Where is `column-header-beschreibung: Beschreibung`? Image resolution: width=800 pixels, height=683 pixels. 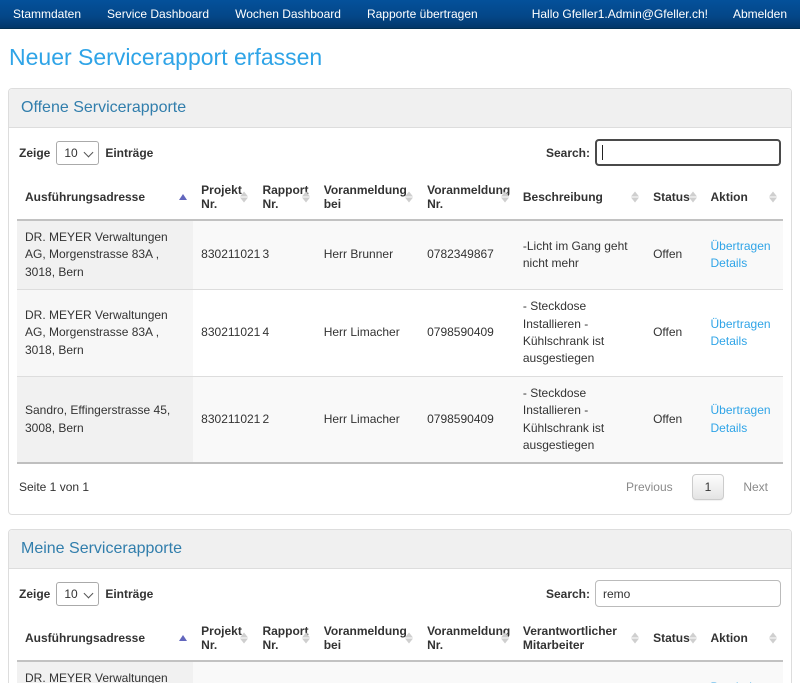
column-header-beschreibung: Beschreibung is located at coordinates (580, 198).